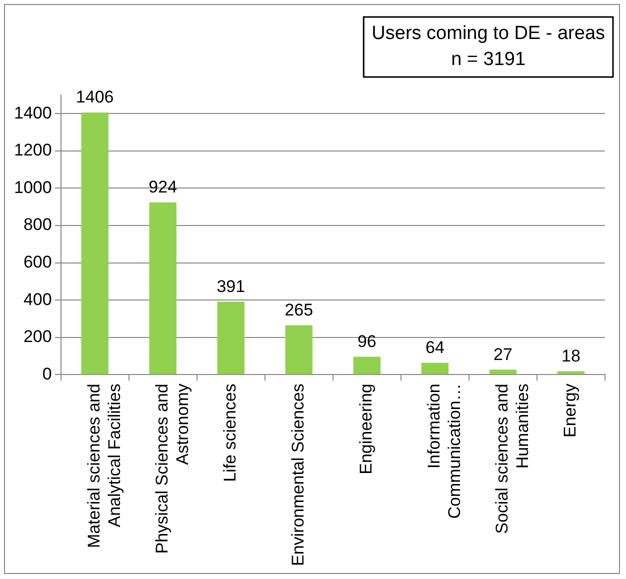 The height and width of the screenshot is (579, 626). I want to click on y-tick-label: 1200, so click(33, 150).